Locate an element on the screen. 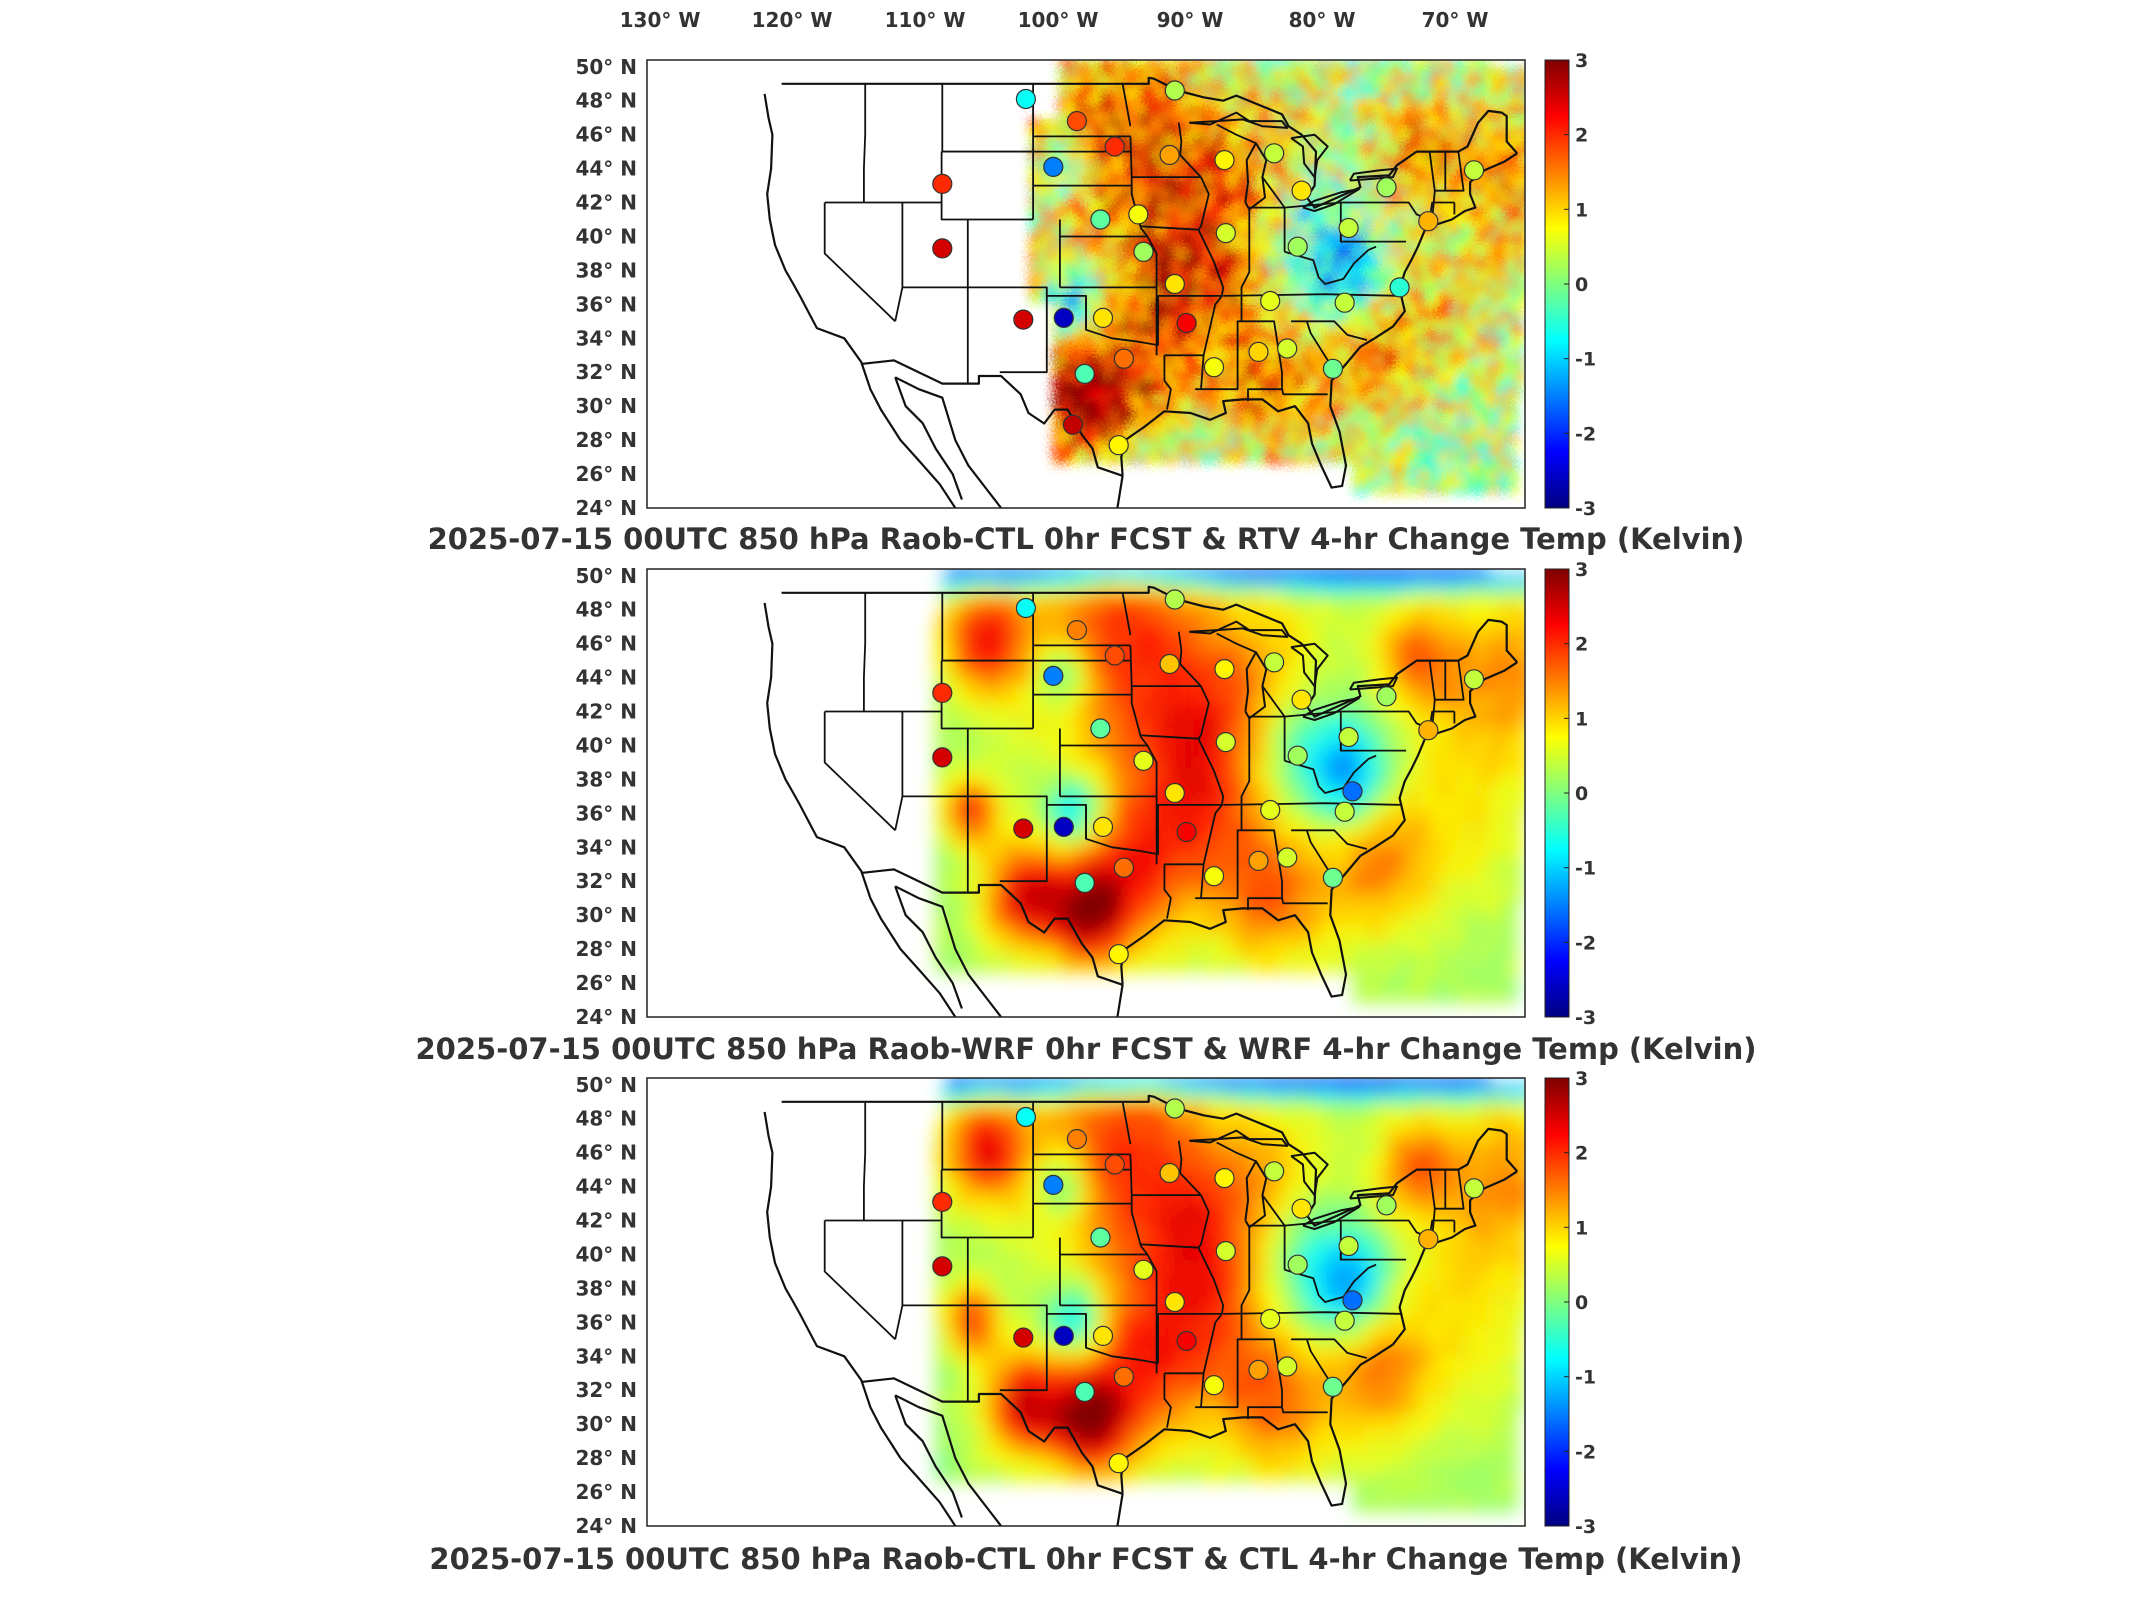 Image resolution: width=2133 pixels, height=1600 pixels. lon-label: 100° W is located at coordinates (1058, 20).